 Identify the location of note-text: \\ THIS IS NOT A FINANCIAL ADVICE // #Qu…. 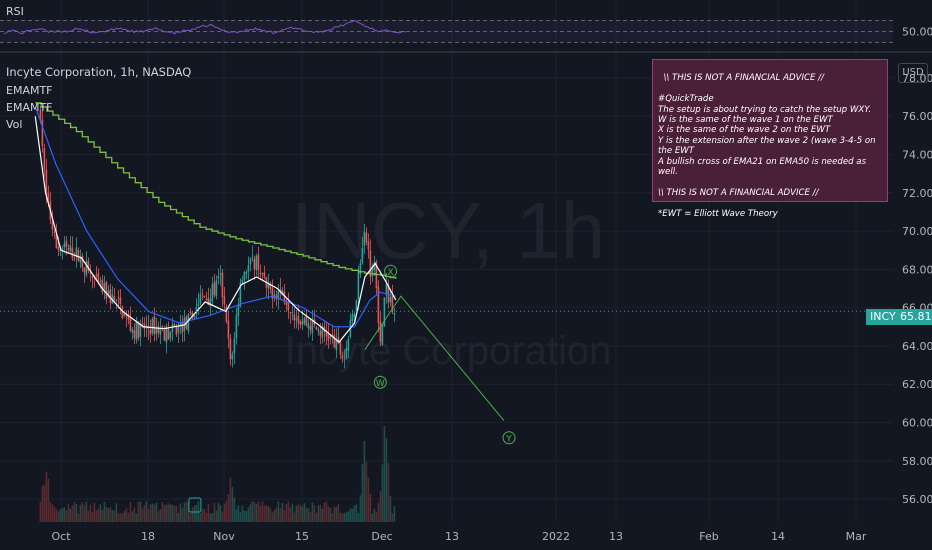
(767, 146).